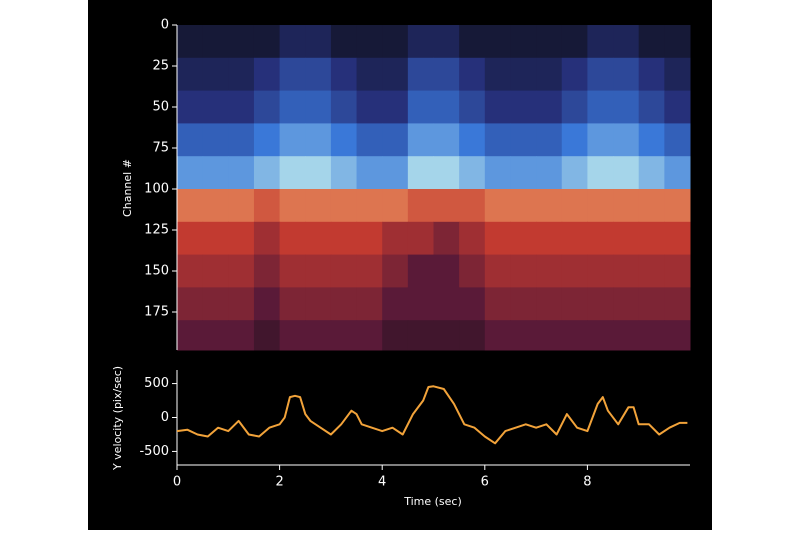  What do you see at coordinates (156, 189) in the screenshot?
I see `y-tick-label: 100` at bounding box center [156, 189].